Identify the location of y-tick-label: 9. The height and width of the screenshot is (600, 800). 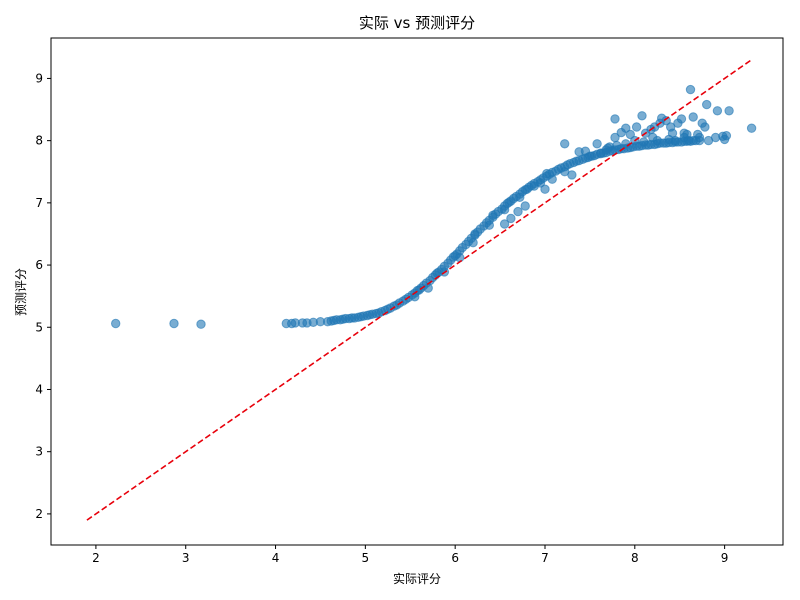
(39, 78).